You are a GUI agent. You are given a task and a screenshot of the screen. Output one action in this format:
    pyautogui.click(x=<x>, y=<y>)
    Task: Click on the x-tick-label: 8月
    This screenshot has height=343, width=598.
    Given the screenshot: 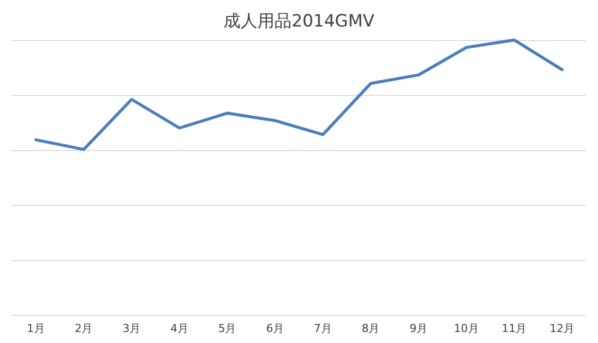 What is the action you would take?
    pyautogui.click(x=371, y=328)
    